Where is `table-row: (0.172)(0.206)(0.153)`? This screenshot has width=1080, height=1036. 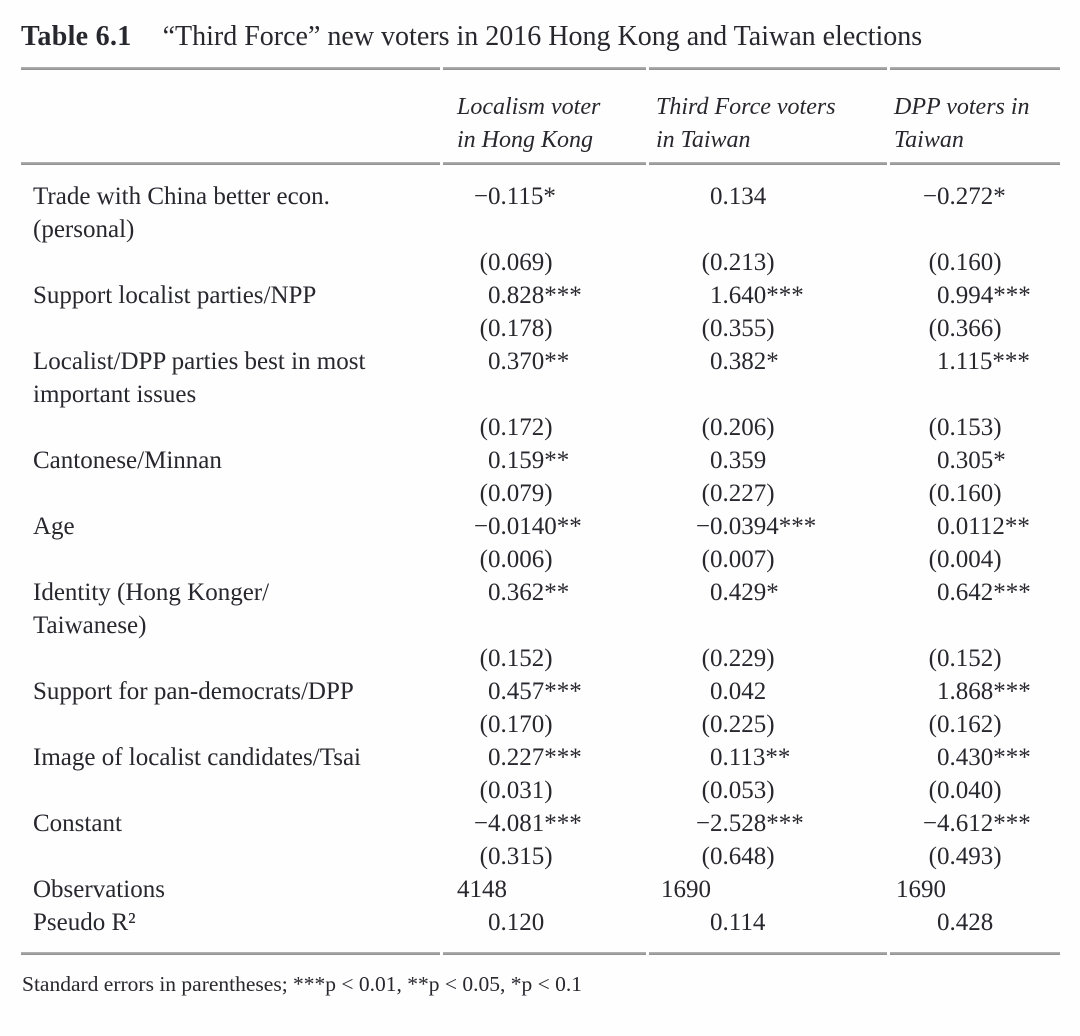 table-row: (0.172)(0.206)(0.153) is located at coordinates (540, 427).